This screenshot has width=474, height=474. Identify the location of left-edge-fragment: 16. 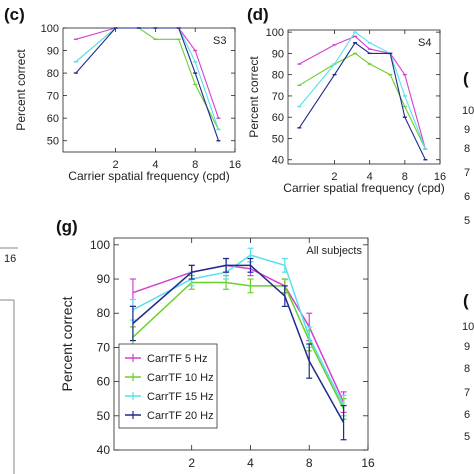
(9, 360).